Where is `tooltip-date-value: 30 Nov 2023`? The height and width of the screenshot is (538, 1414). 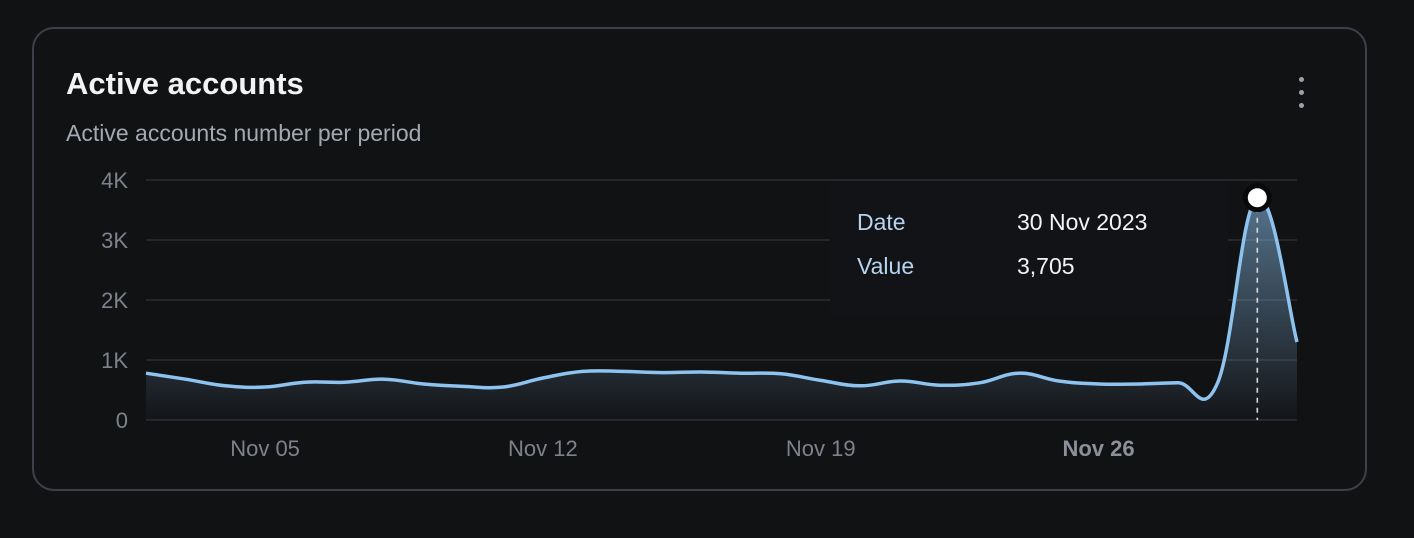
tooltip-date-value: 30 Nov 2023 is located at coordinates (1082, 222).